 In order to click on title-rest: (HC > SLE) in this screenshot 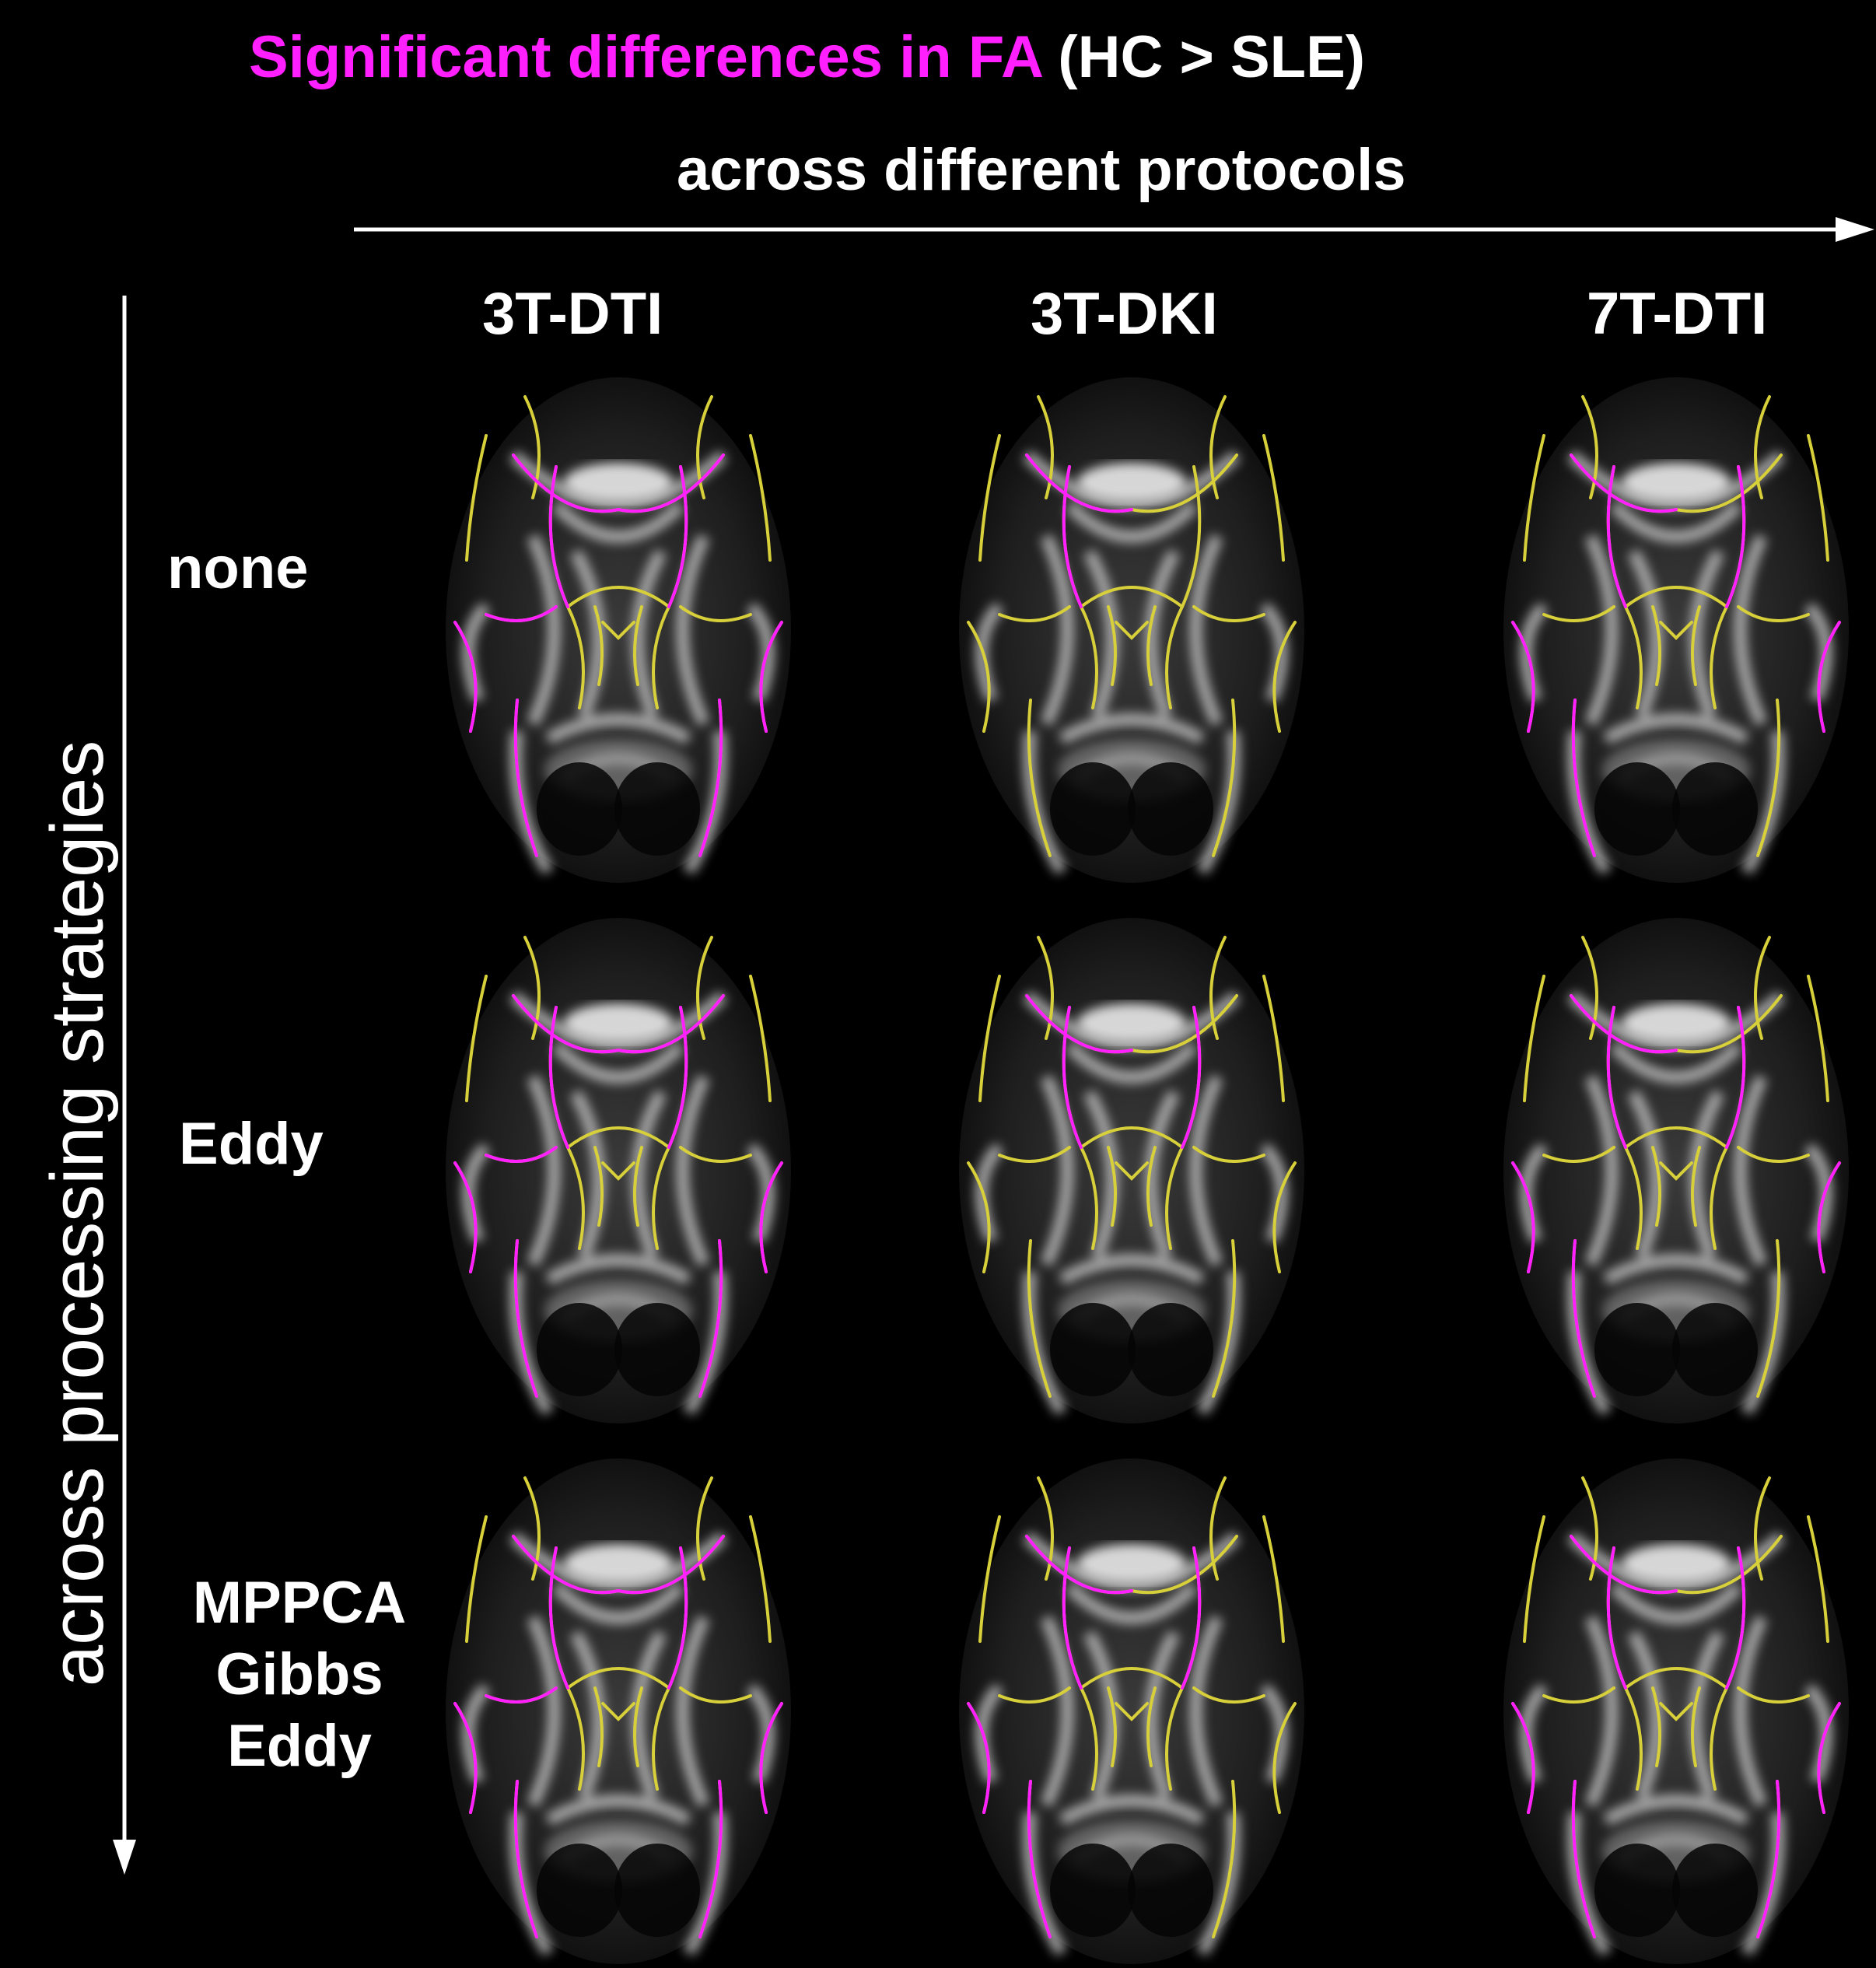, I will do `click(1212, 57)`.